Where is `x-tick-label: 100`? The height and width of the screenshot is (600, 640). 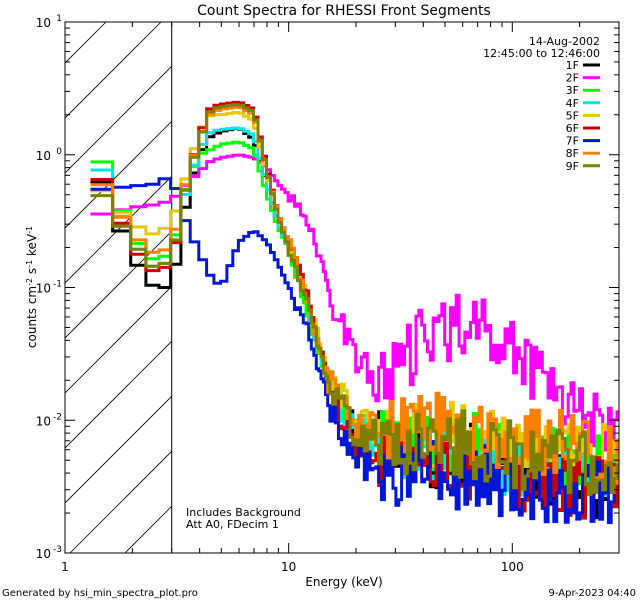 x-tick-label: 100 is located at coordinates (512, 567).